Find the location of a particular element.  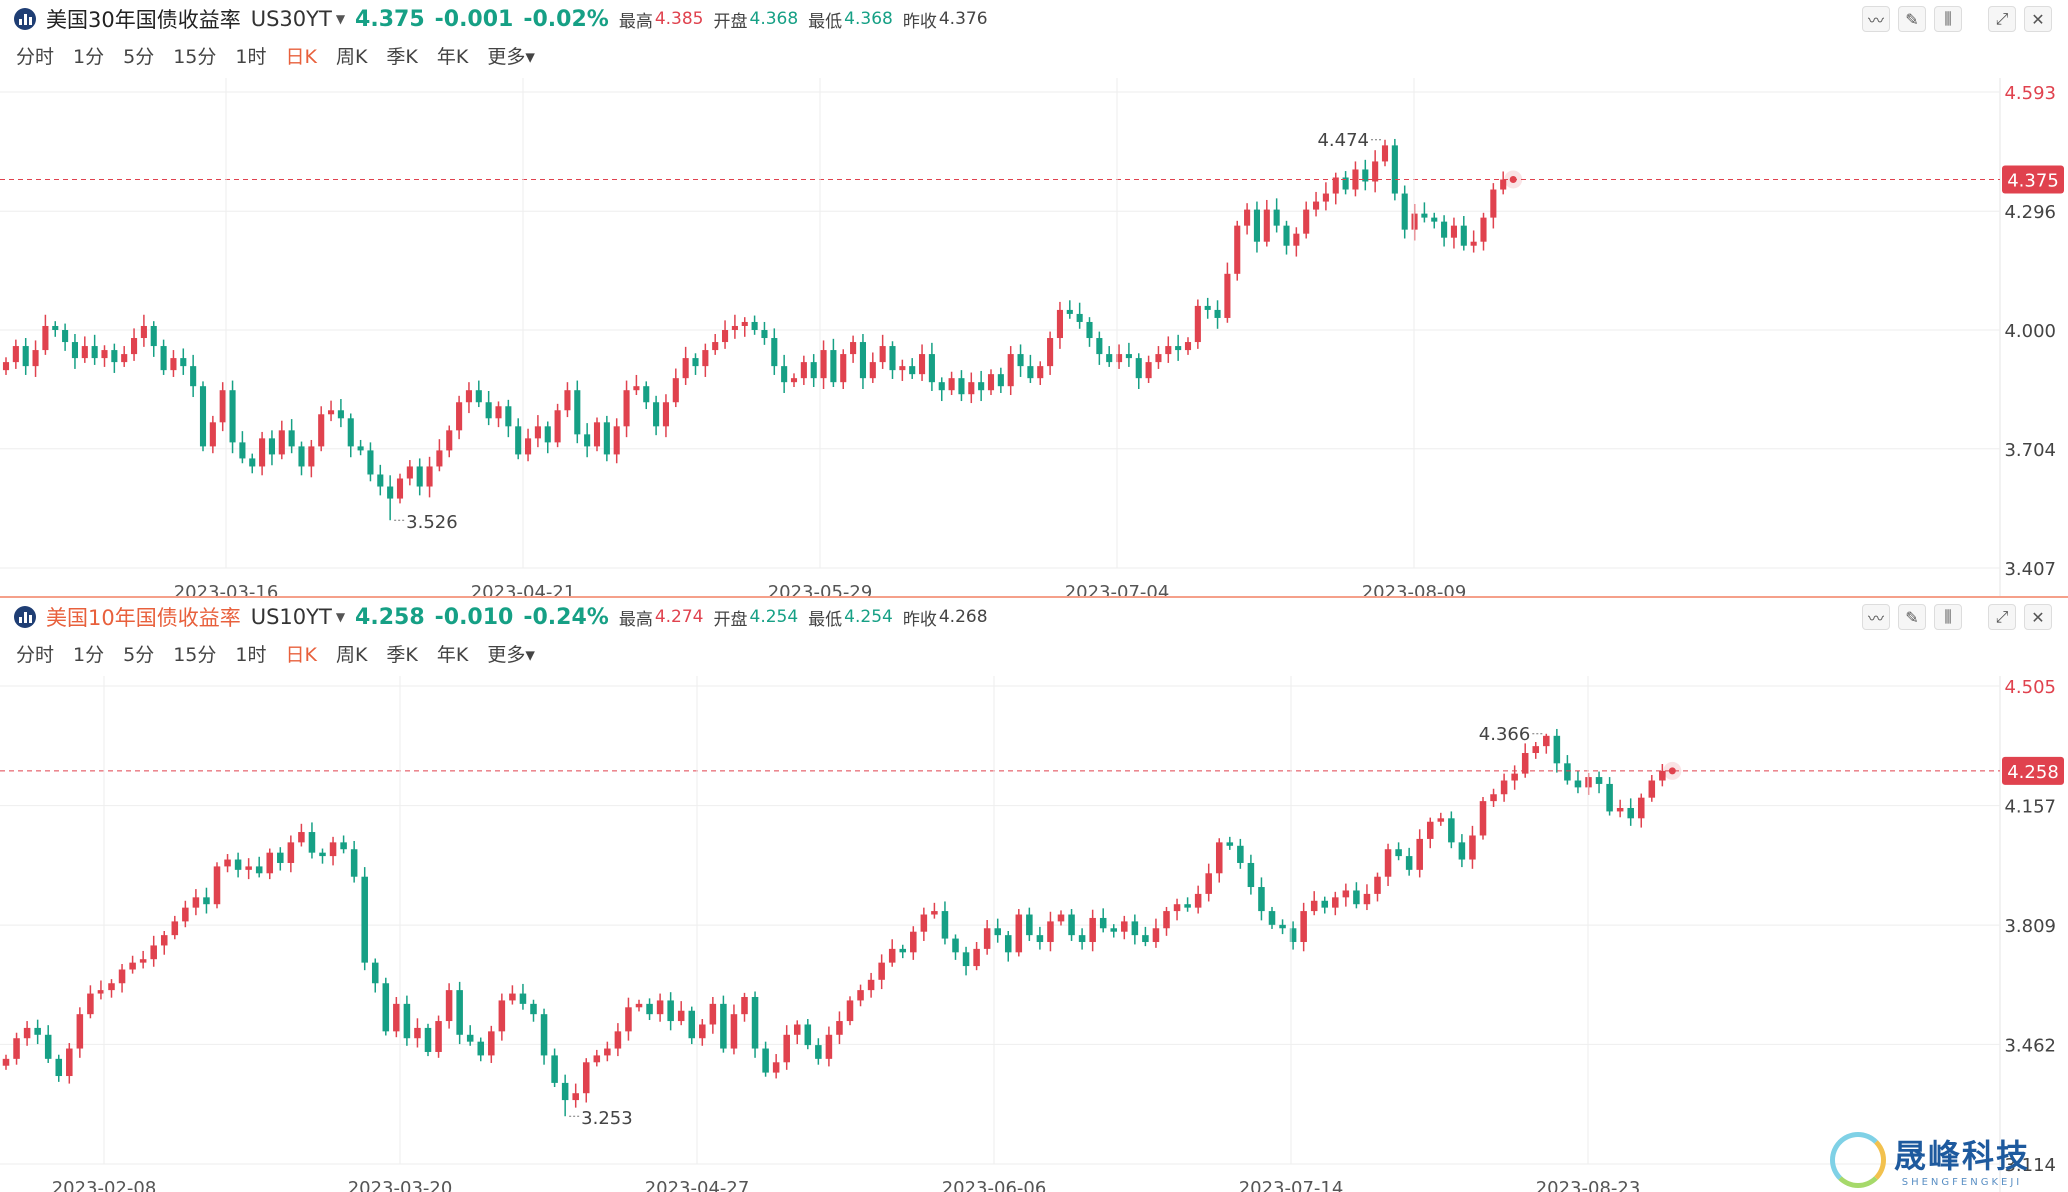

symbol-name: 美国30年国债收益率 is located at coordinates (143, 20).